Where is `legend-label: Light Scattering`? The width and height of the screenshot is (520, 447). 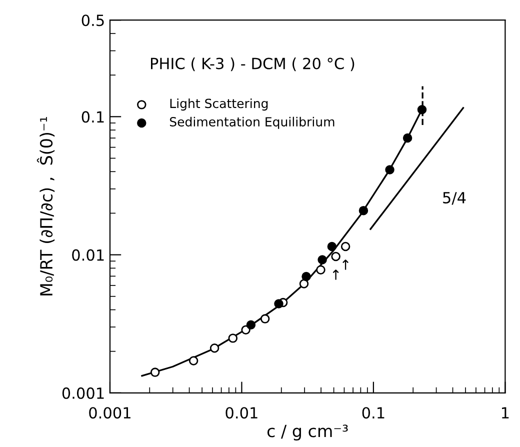
legend-label: Light Scattering is located at coordinates (219, 104).